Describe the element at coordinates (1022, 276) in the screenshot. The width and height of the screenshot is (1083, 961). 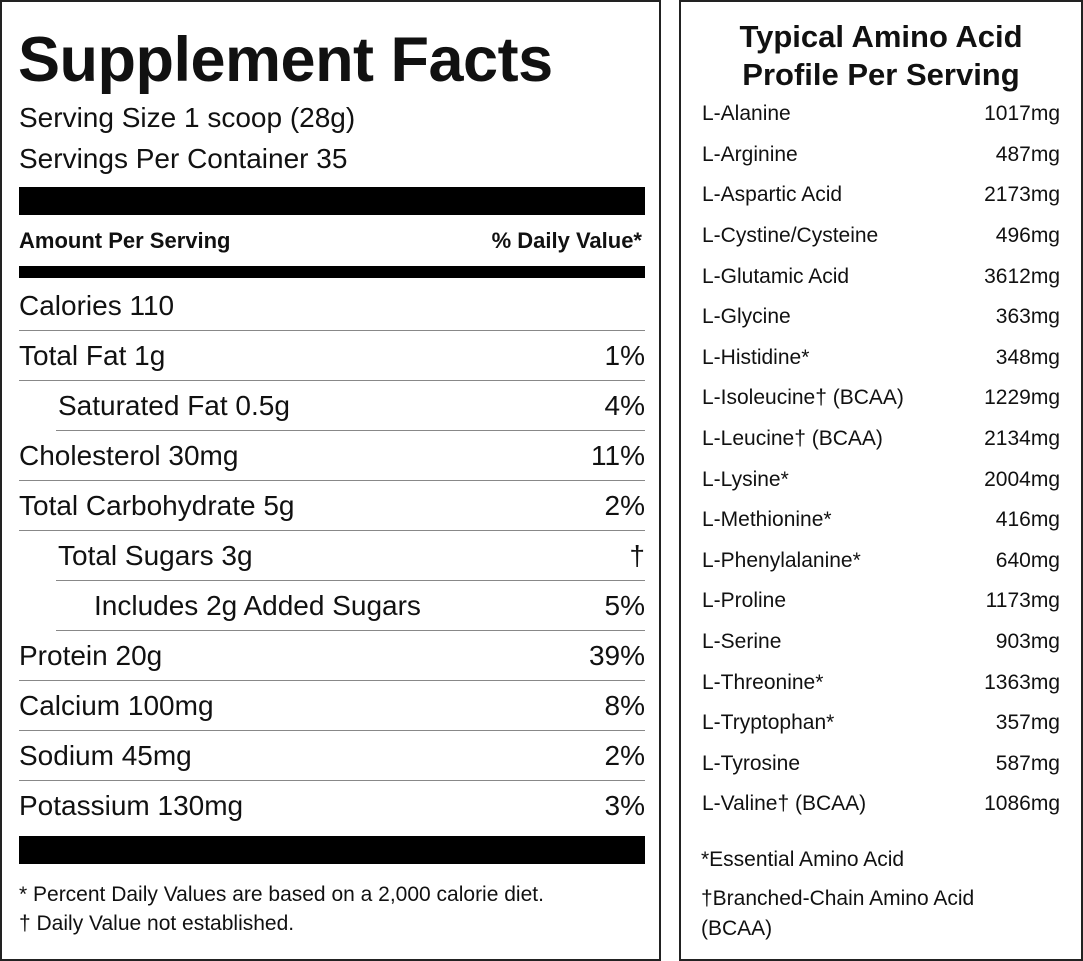
I see `amino-amount: 3612mg` at that location.